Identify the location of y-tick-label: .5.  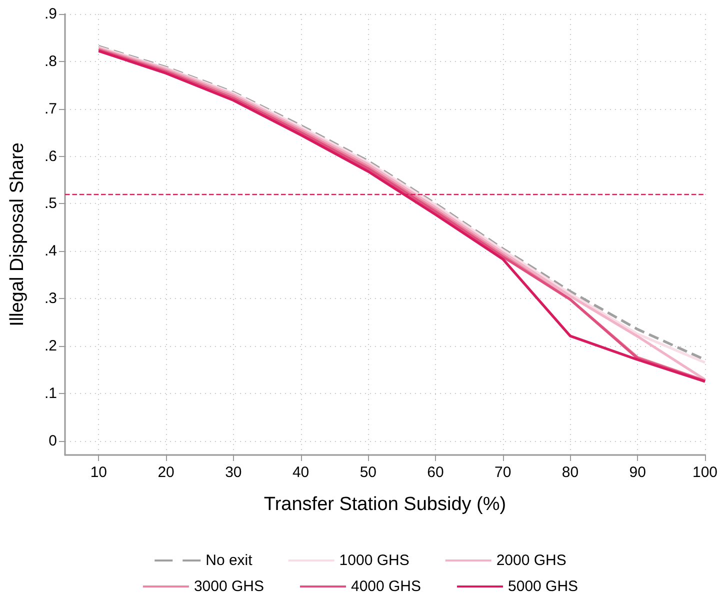
(50, 203).